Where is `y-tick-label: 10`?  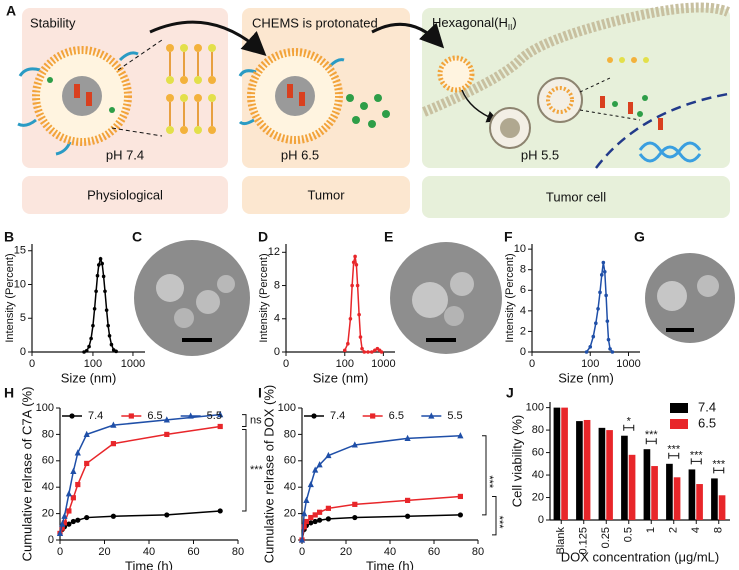
y-tick-label: 10 is located at coordinates (20, 284).